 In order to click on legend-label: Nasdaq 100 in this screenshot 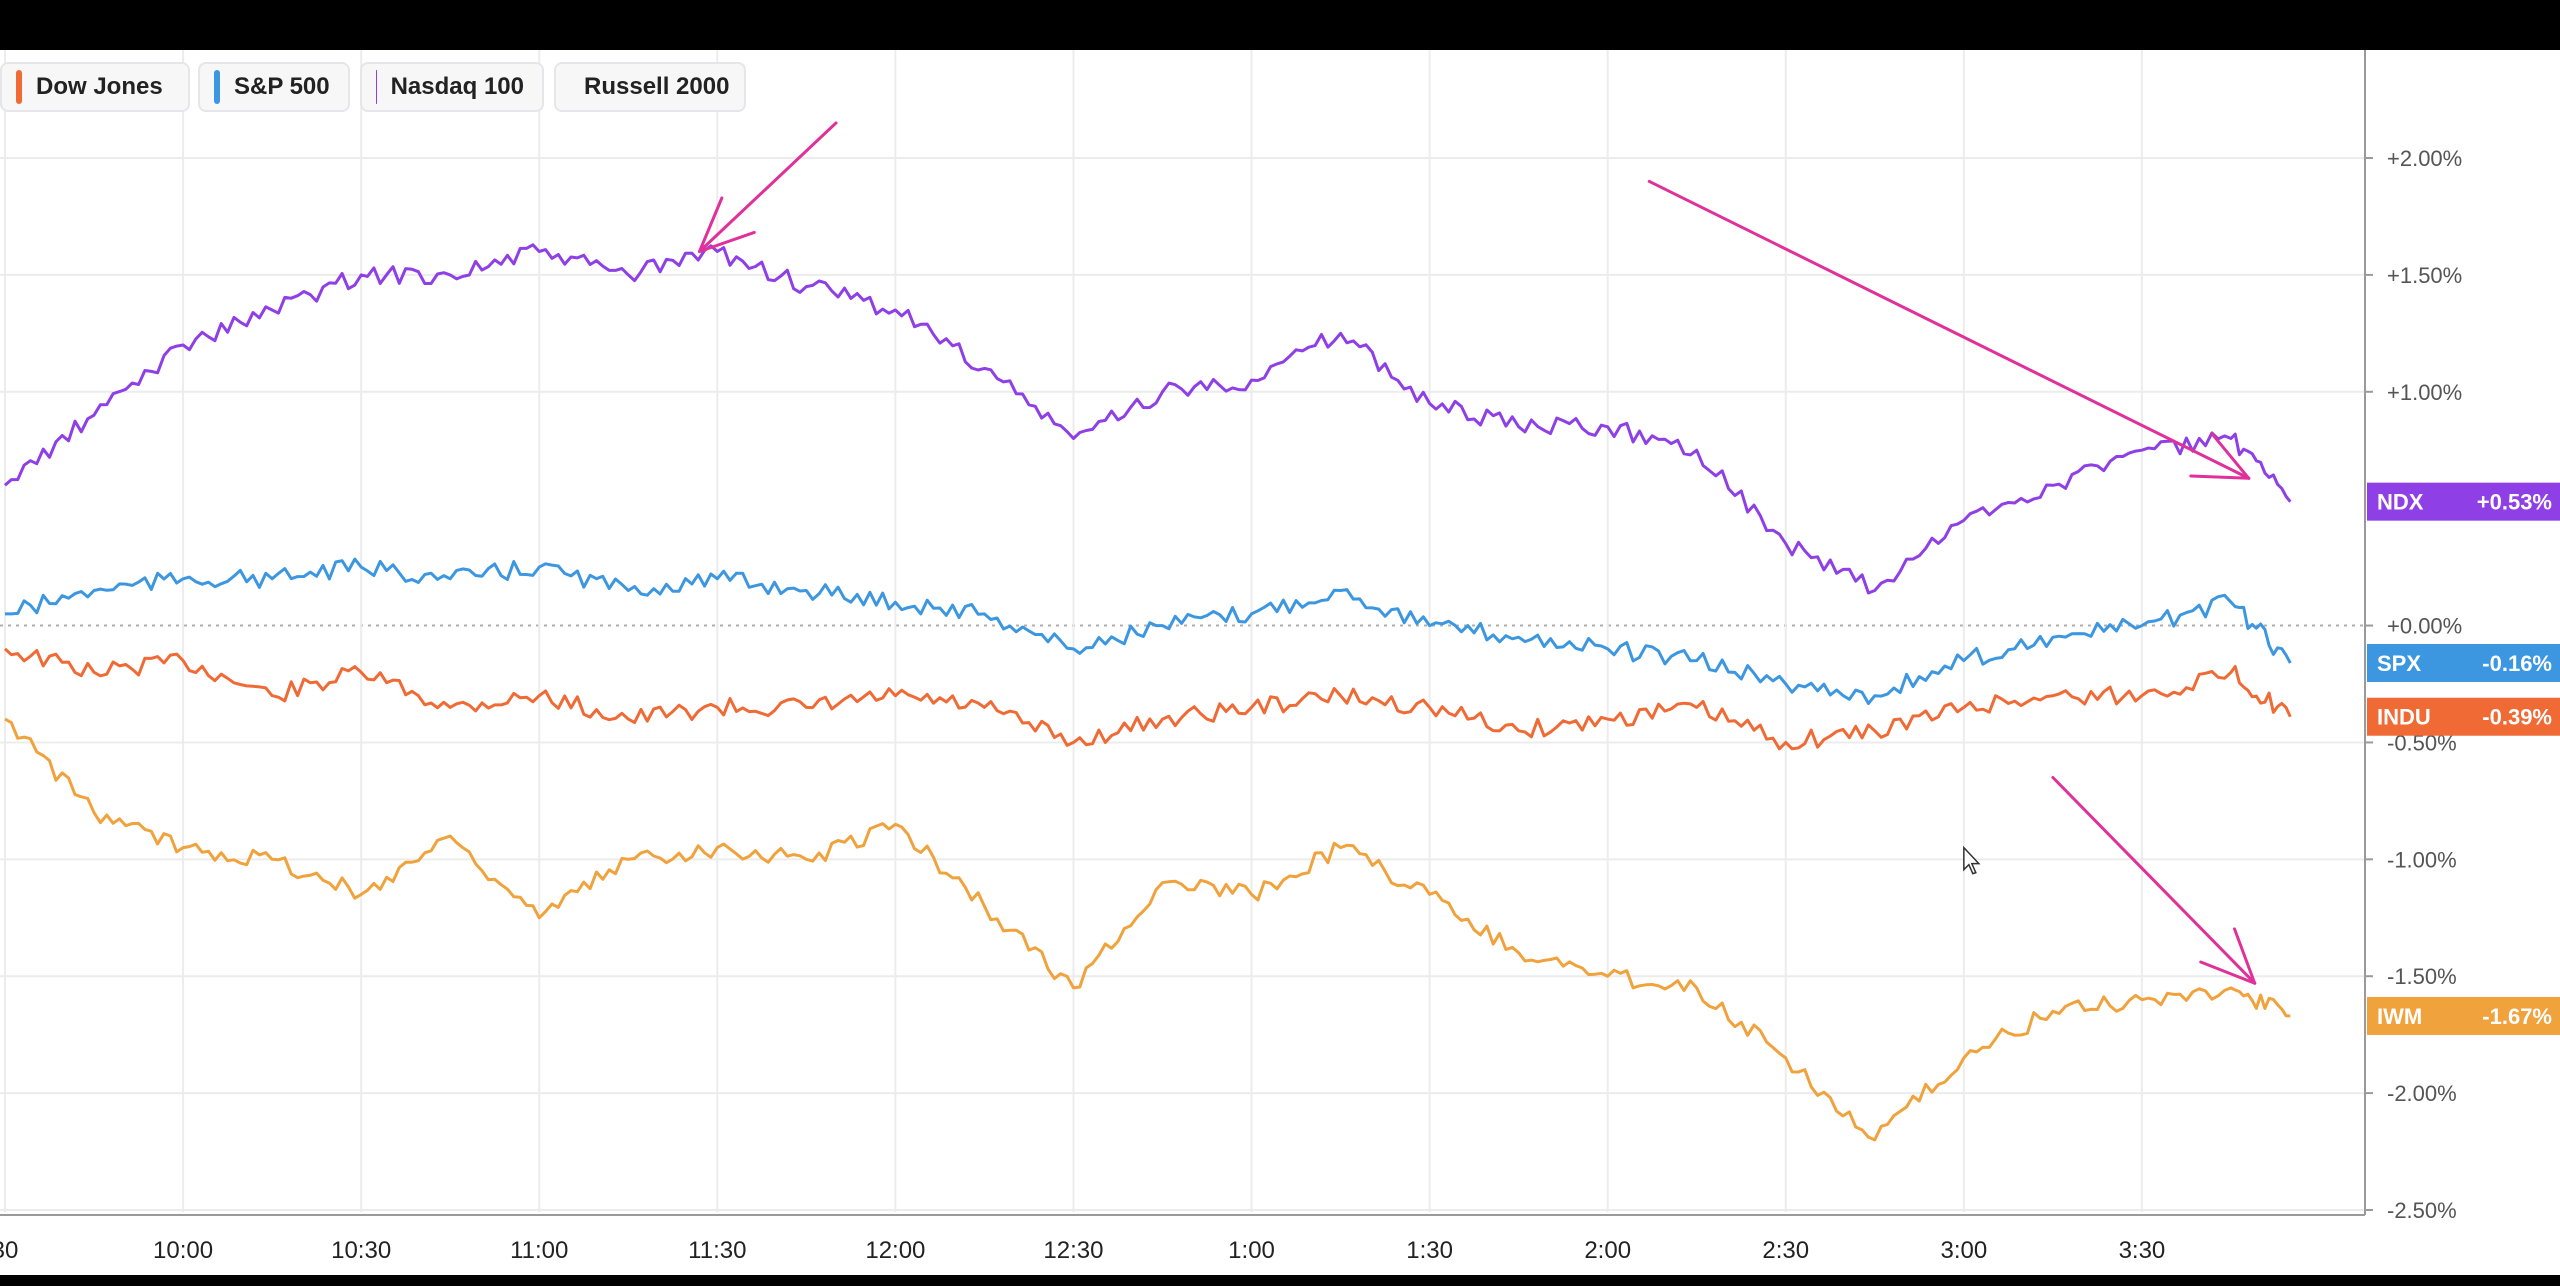, I will do `click(457, 86)`.